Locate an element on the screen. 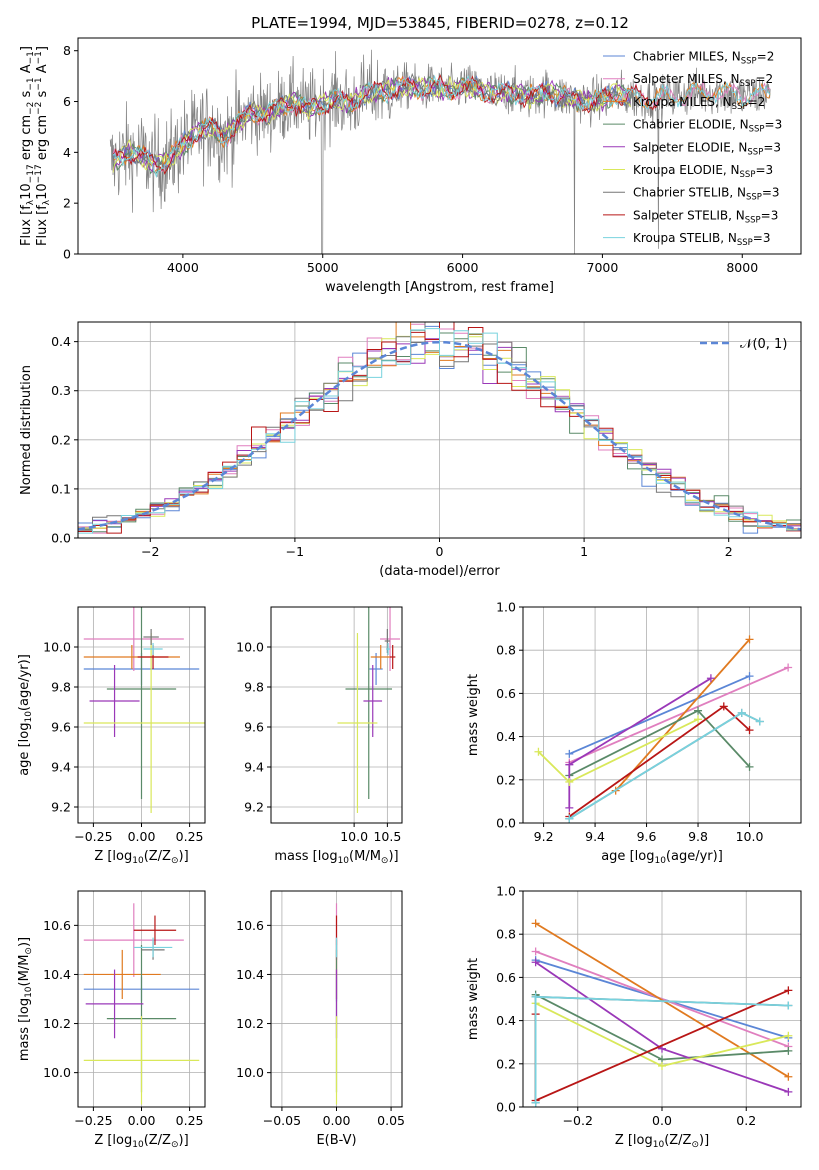 Image resolution: width=819 pixels, height=1170 pixels. weight-line-km is located at coordinates (683, 715).